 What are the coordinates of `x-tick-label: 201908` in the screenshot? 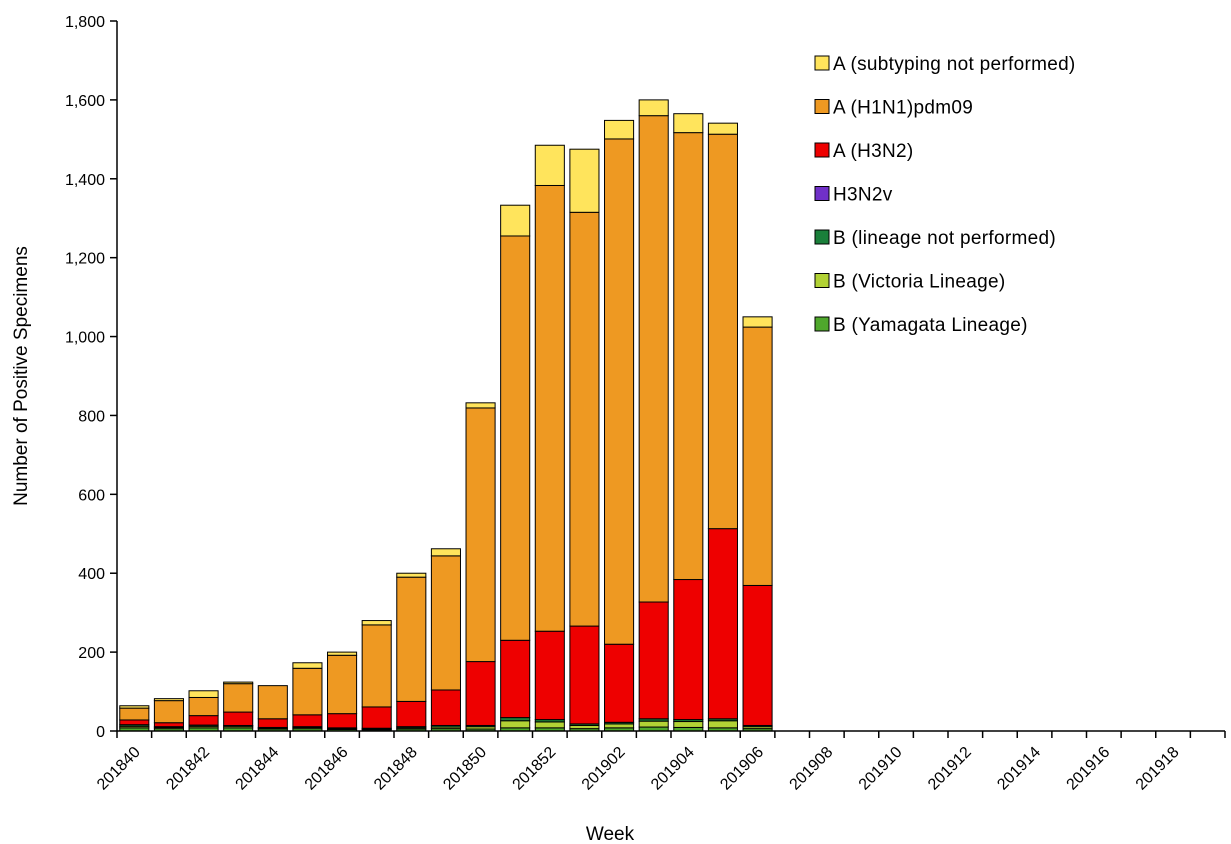 It's located at (812, 769).